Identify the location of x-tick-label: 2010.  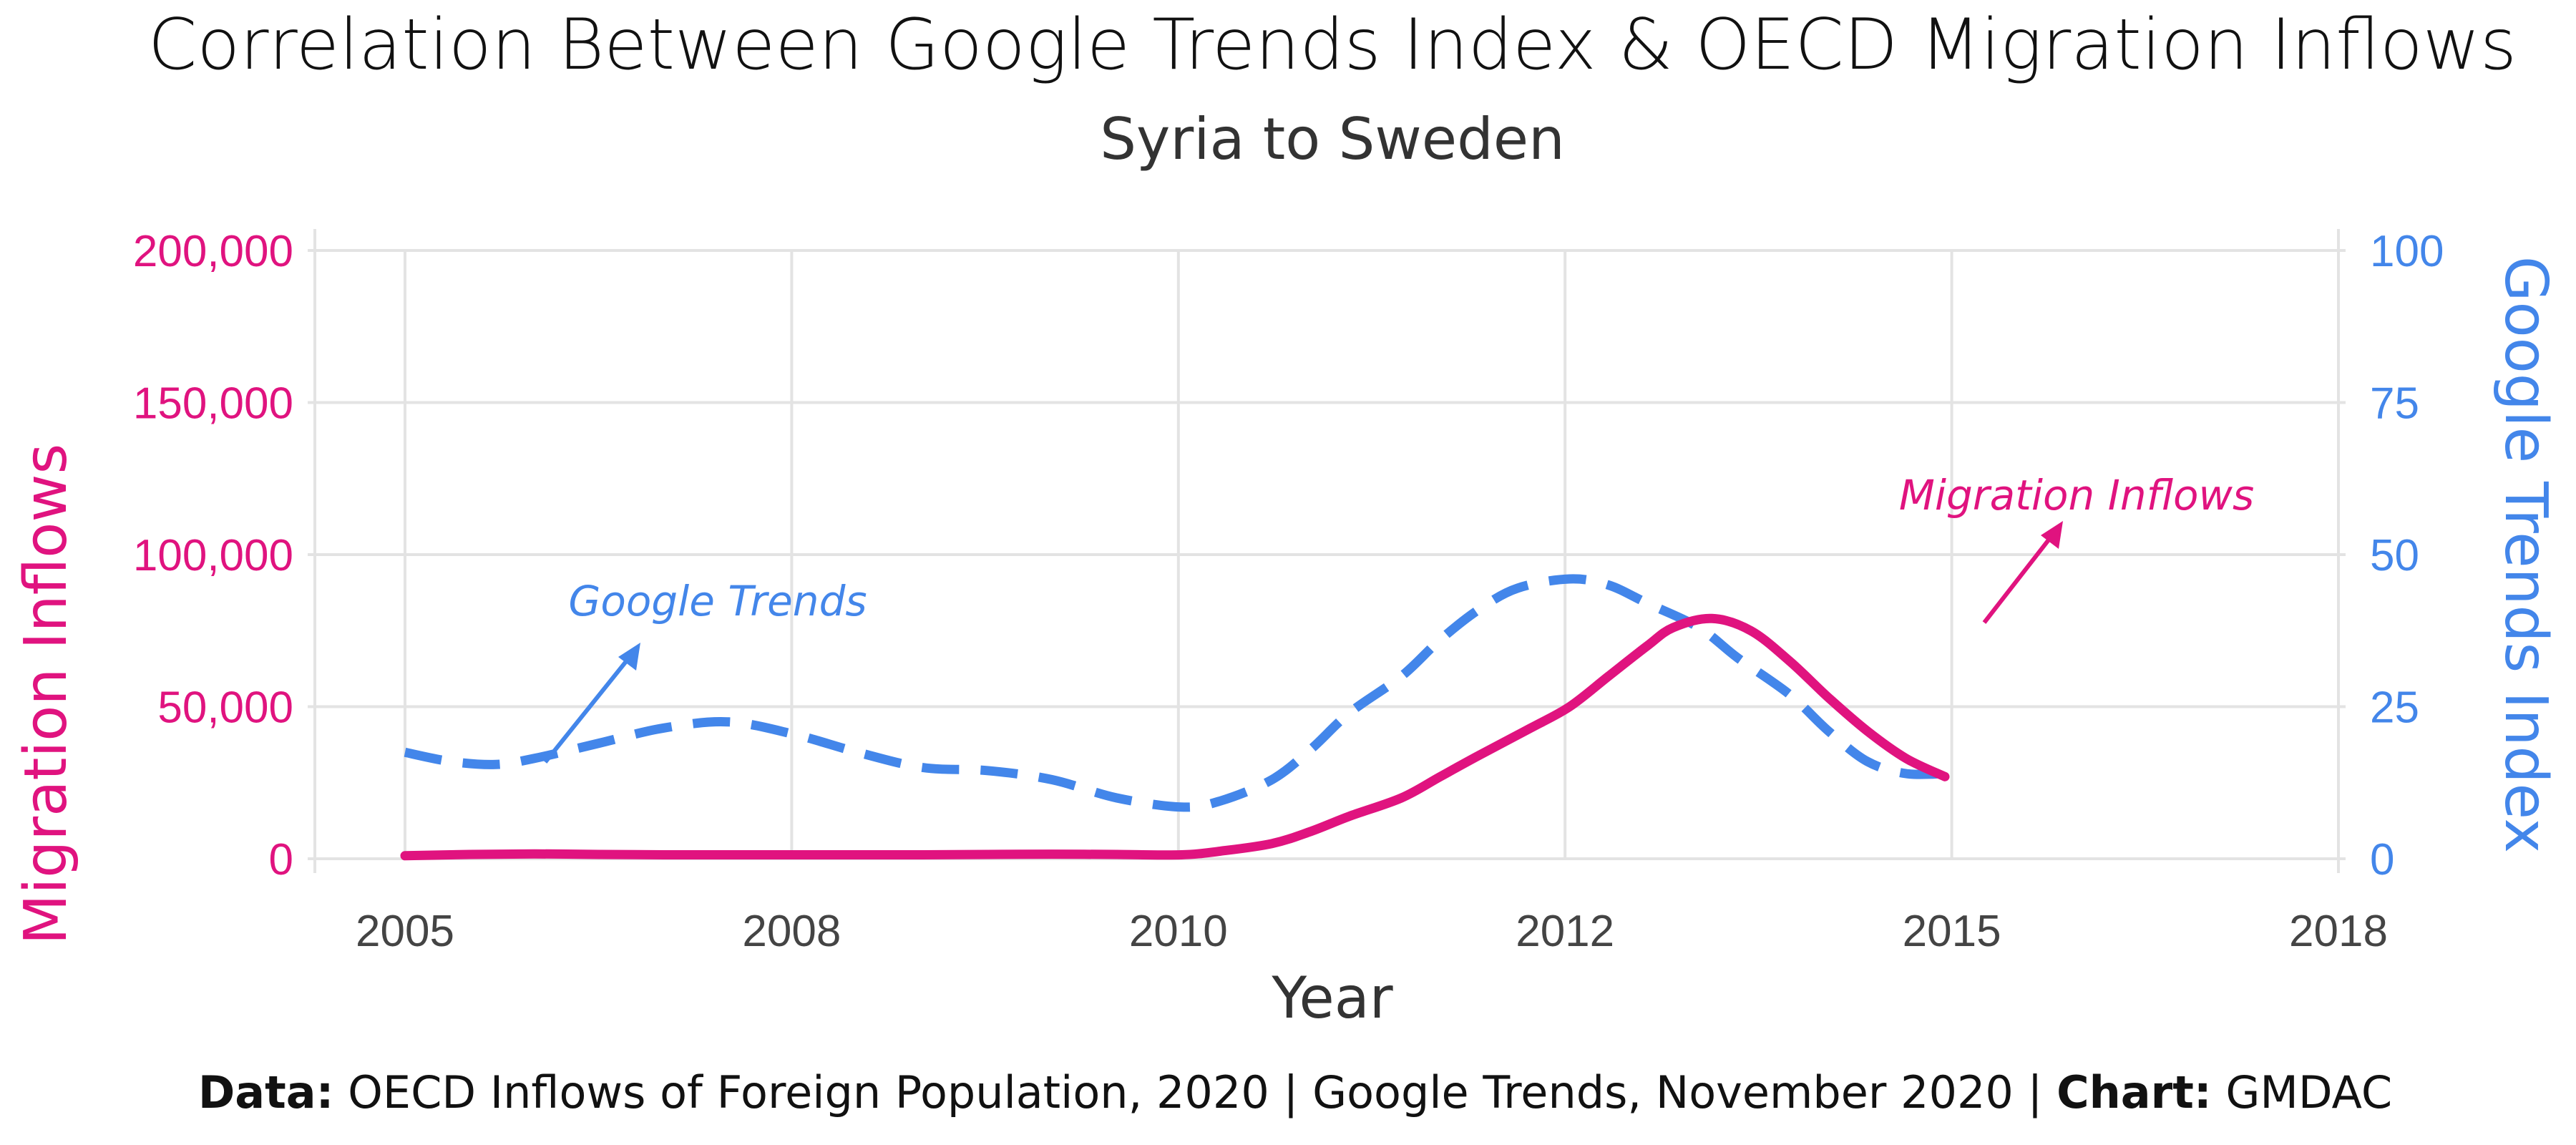
(1178, 931).